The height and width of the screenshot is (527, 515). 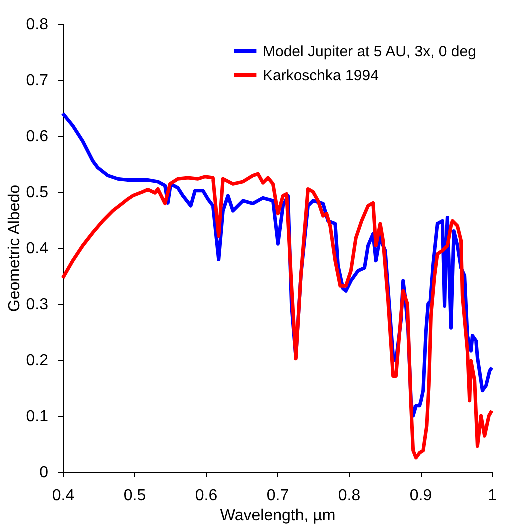 I want to click on y-axis-title: Geometric Albedo, so click(x=15, y=248).